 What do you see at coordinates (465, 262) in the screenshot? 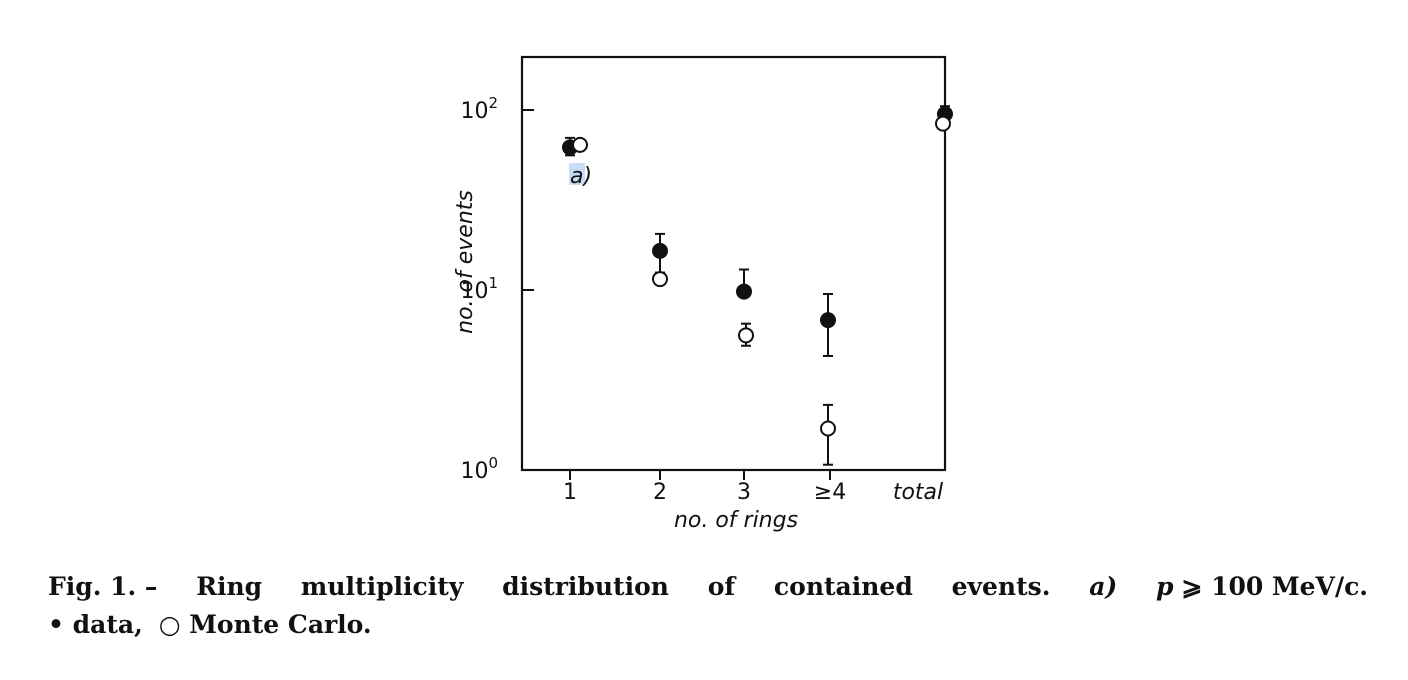
I see `y-axis-label: no. of events` at bounding box center [465, 262].